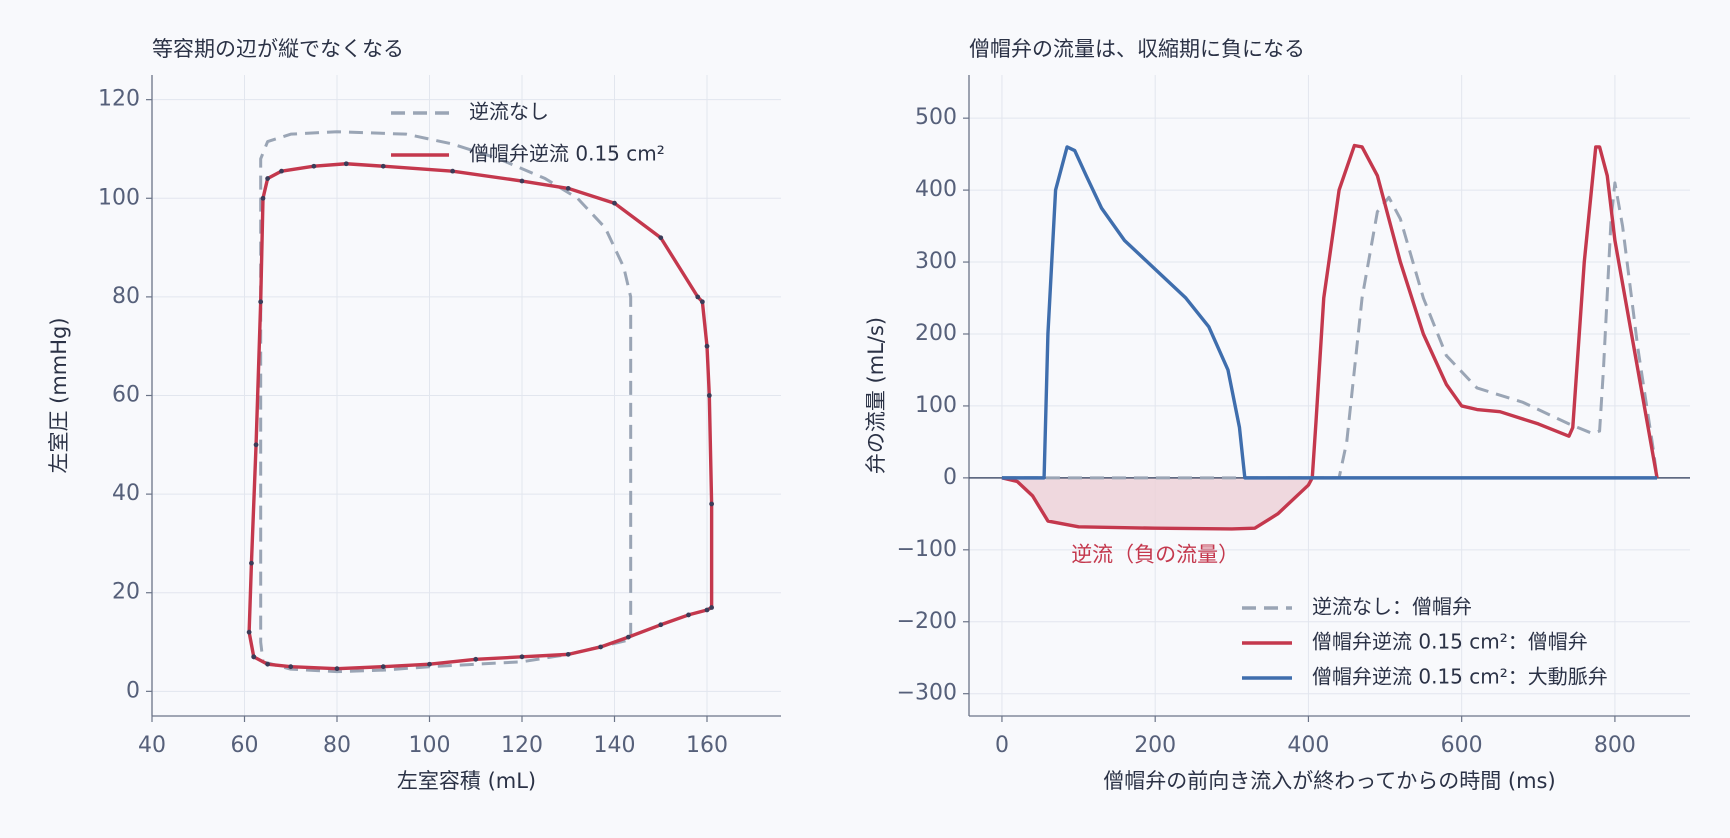  Describe the element at coordinates (1137, 49) in the screenshot. I see `chart-title: 僧帽弁の流量は、収縮期に負になる` at that location.